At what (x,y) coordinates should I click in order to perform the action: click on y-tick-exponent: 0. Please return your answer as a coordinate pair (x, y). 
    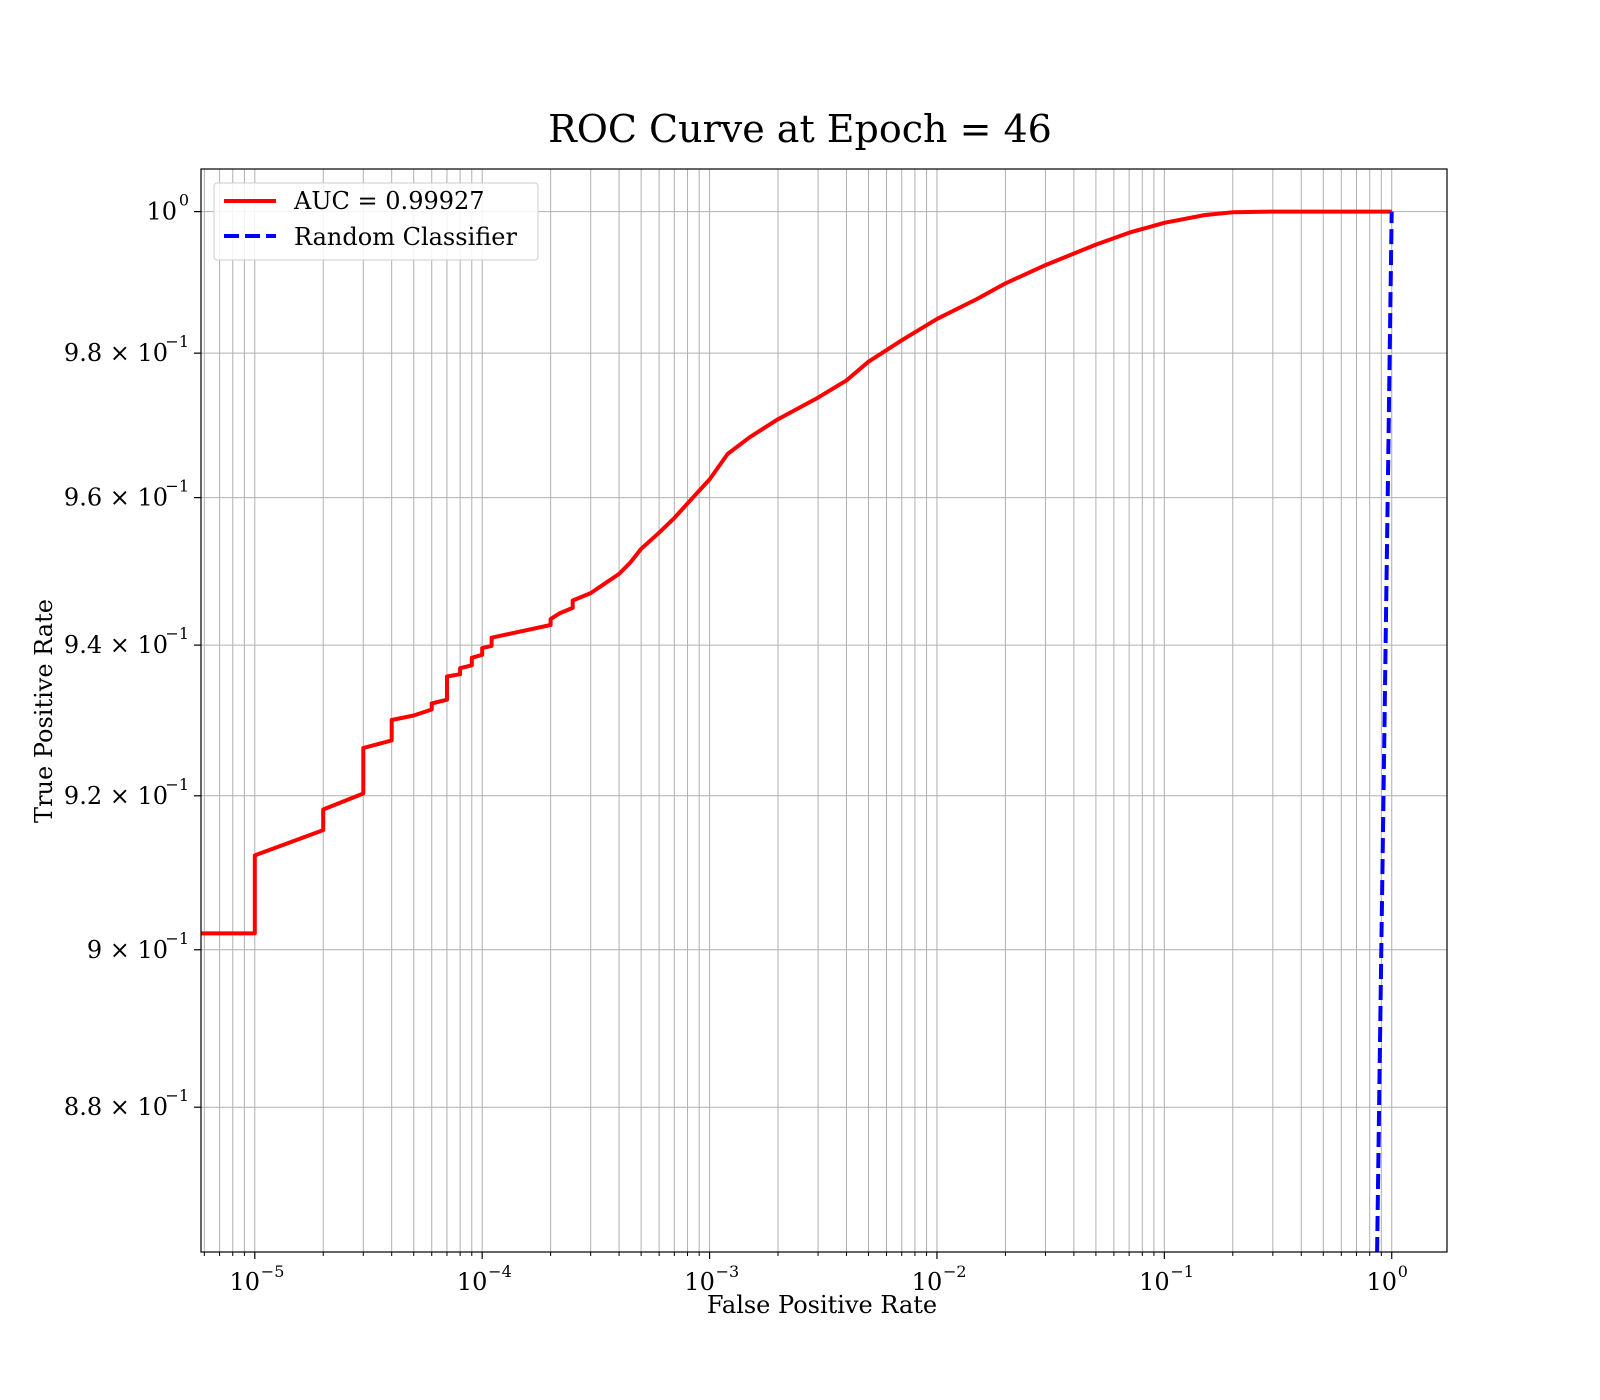
    Looking at the image, I should click on (184, 200).